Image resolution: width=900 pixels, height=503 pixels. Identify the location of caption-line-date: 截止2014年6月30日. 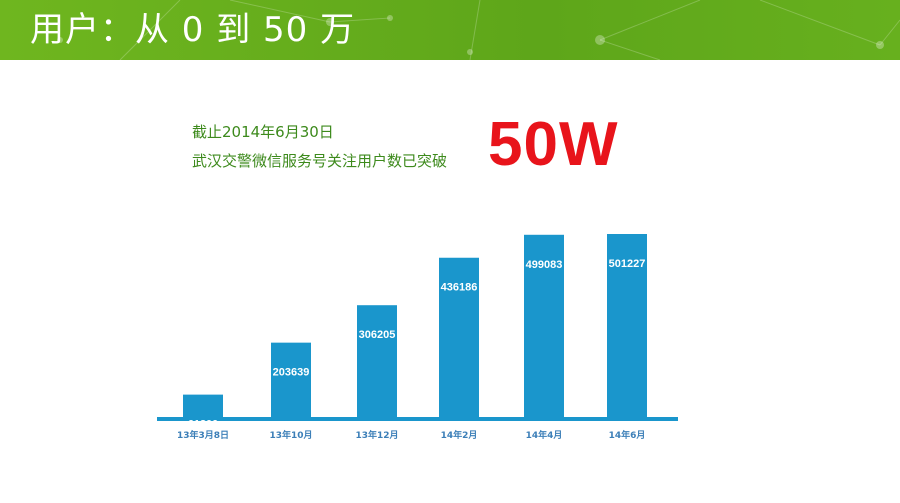
(263, 132).